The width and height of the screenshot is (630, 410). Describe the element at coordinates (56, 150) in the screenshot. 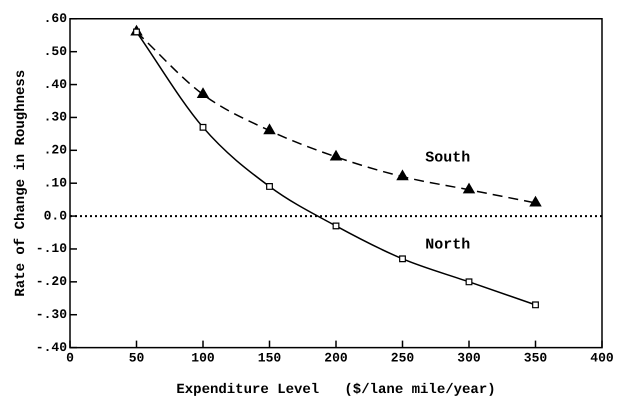

I see `y-tick-label: .20` at that location.